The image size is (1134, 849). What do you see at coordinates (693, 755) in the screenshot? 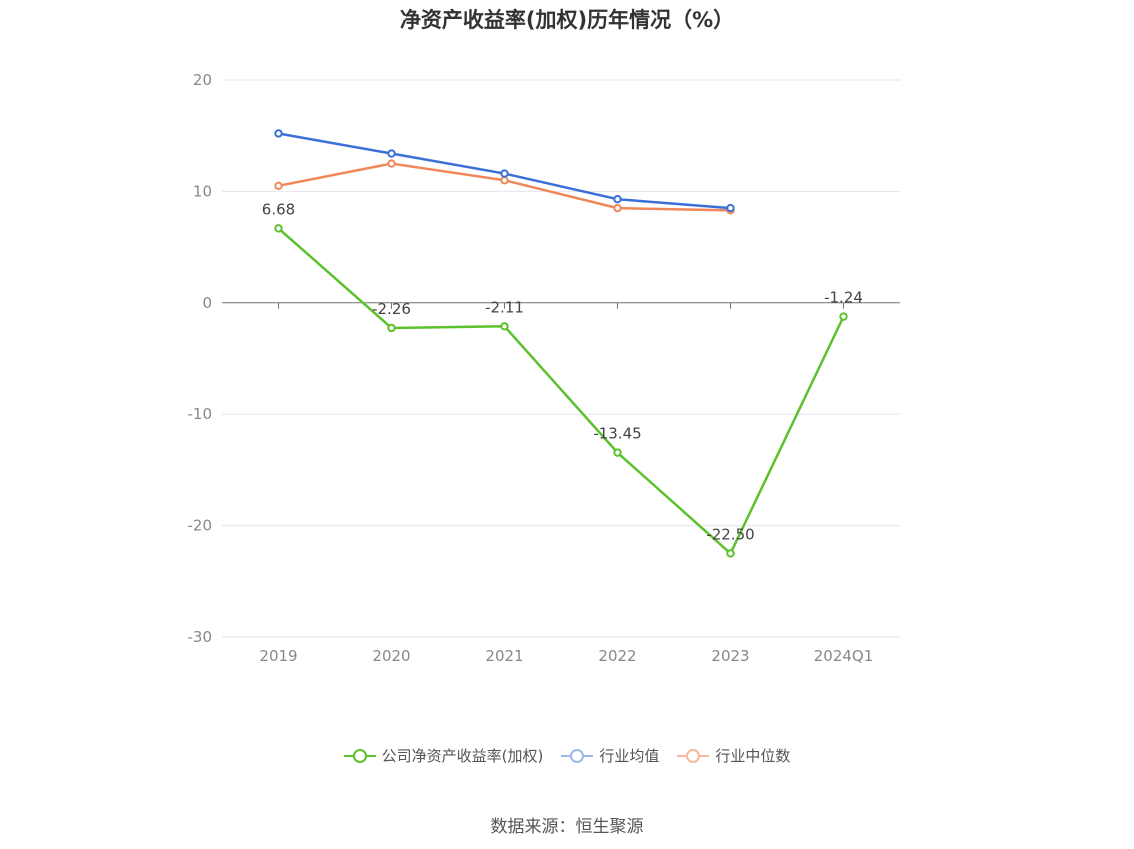
I see `legend-swatch-industry-median` at bounding box center [693, 755].